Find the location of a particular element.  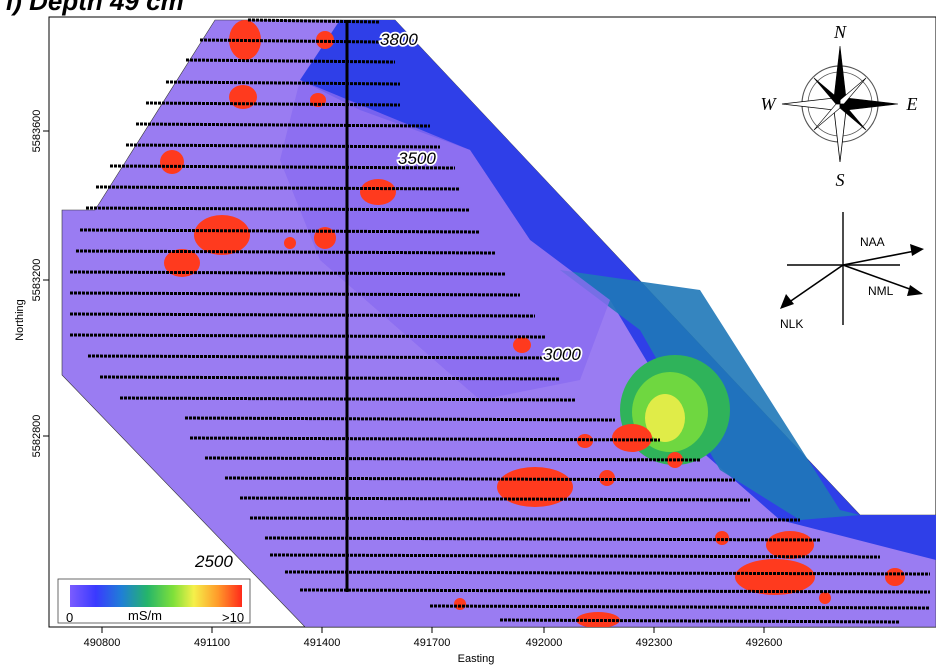

anomaly-yellow-east is located at coordinates (665, 418).